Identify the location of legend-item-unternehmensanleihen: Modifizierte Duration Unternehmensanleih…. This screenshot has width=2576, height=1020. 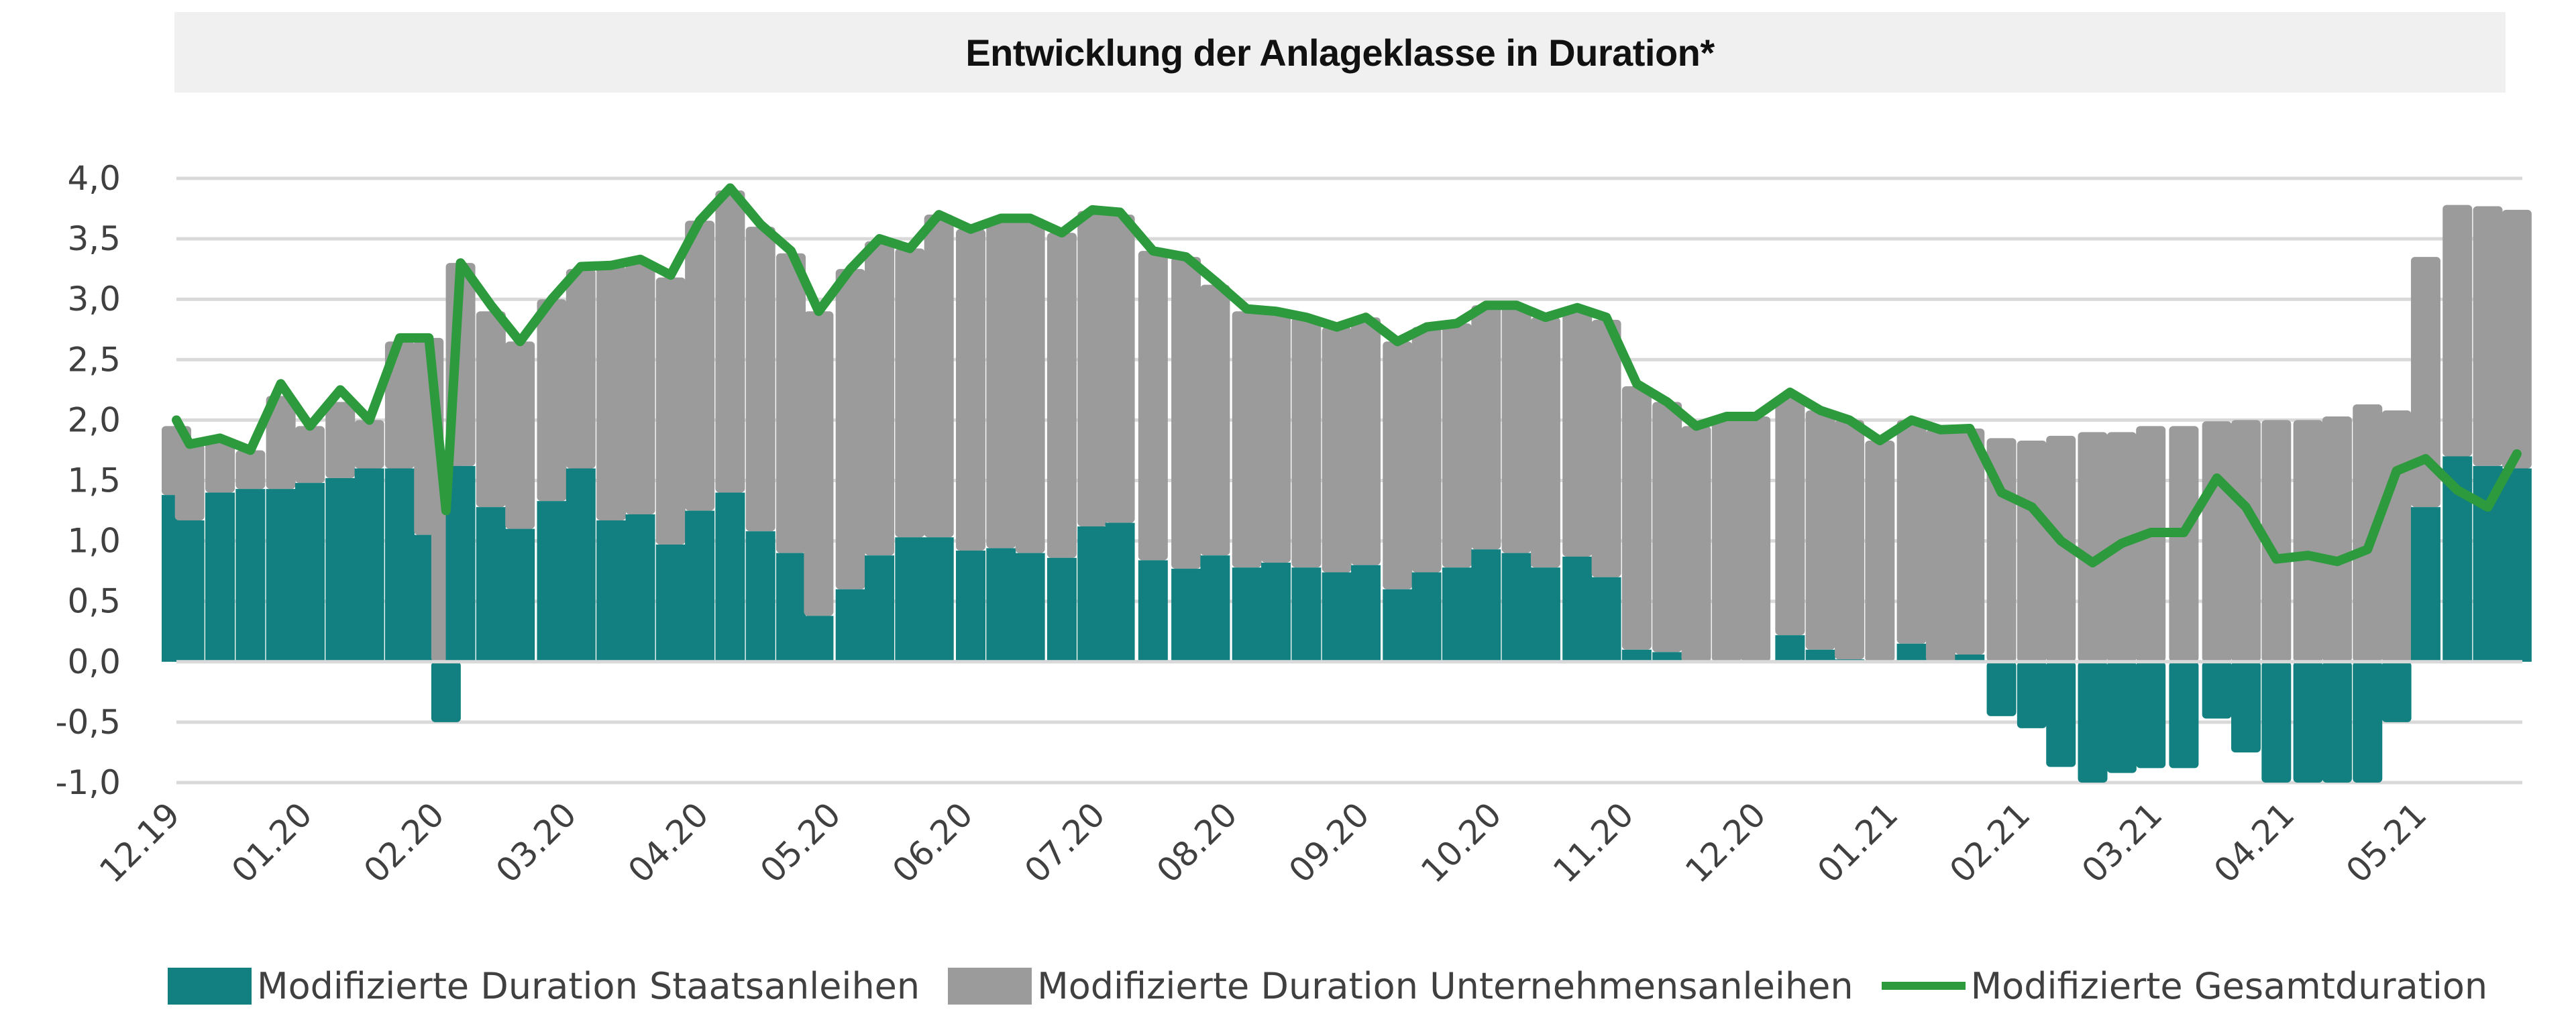
(1401, 985).